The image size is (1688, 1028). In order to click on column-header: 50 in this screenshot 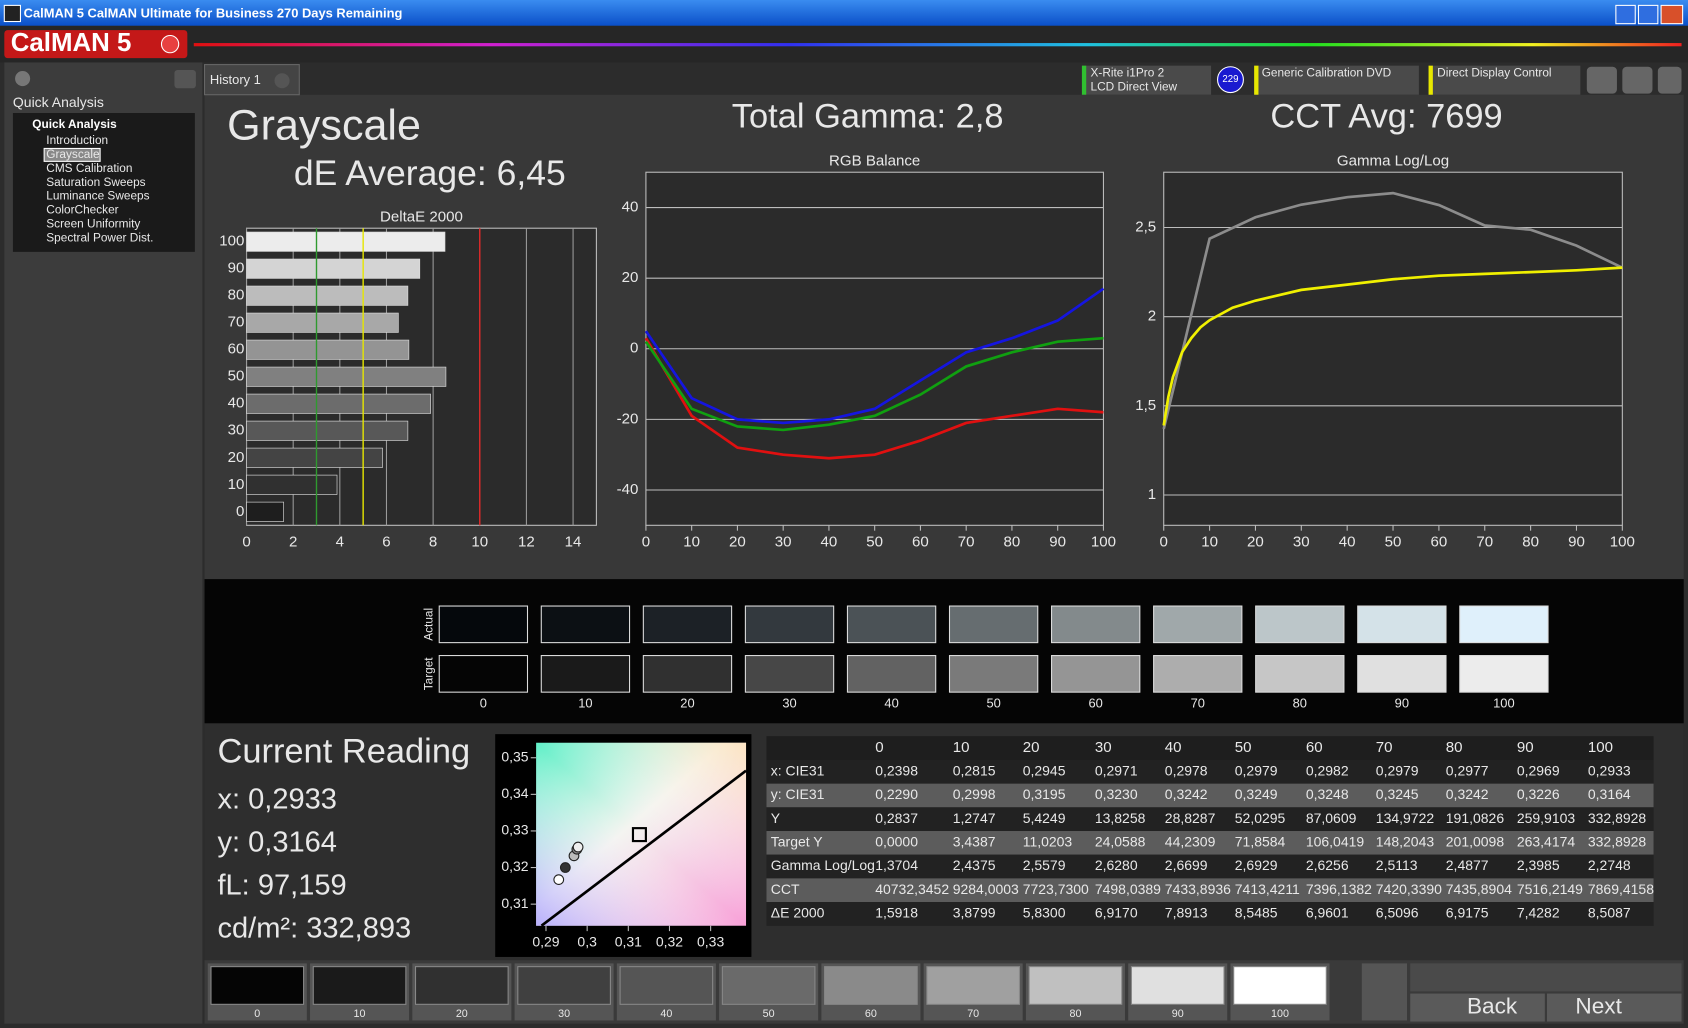, I will do `click(1243, 747)`.